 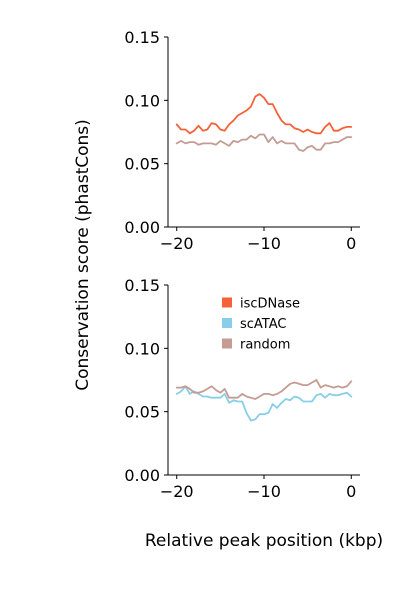 I want to click on legend-label-random: random, so click(x=265, y=345).